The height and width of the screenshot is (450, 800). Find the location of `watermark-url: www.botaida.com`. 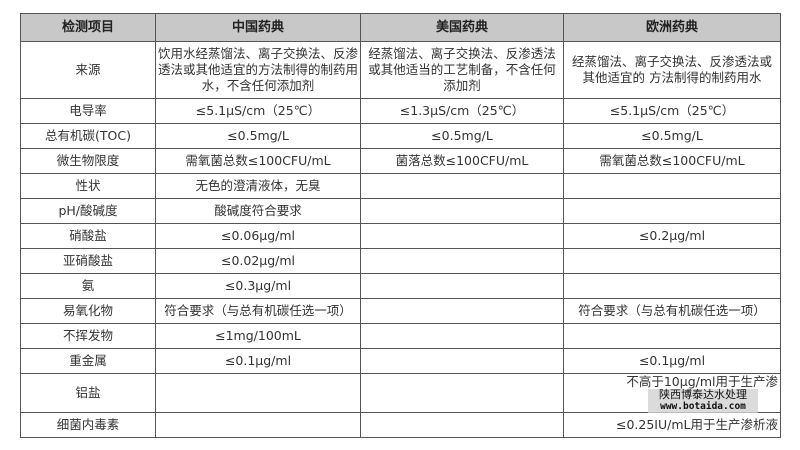

watermark-url: www.botaida.com is located at coordinates (703, 406).